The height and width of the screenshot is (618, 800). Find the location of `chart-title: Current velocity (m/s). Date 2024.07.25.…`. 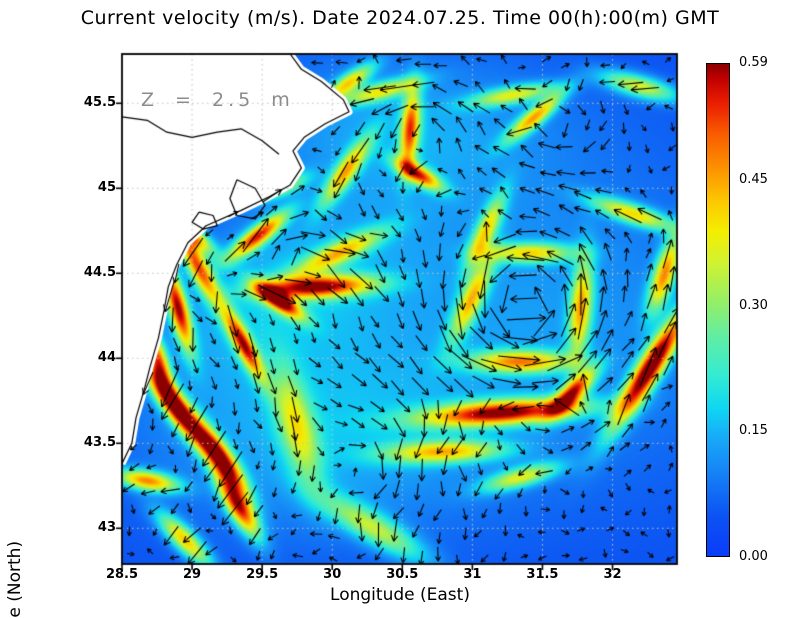

chart-title: Current velocity (m/s). Date 2024.07.25.… is located at coordinates (400, 18).